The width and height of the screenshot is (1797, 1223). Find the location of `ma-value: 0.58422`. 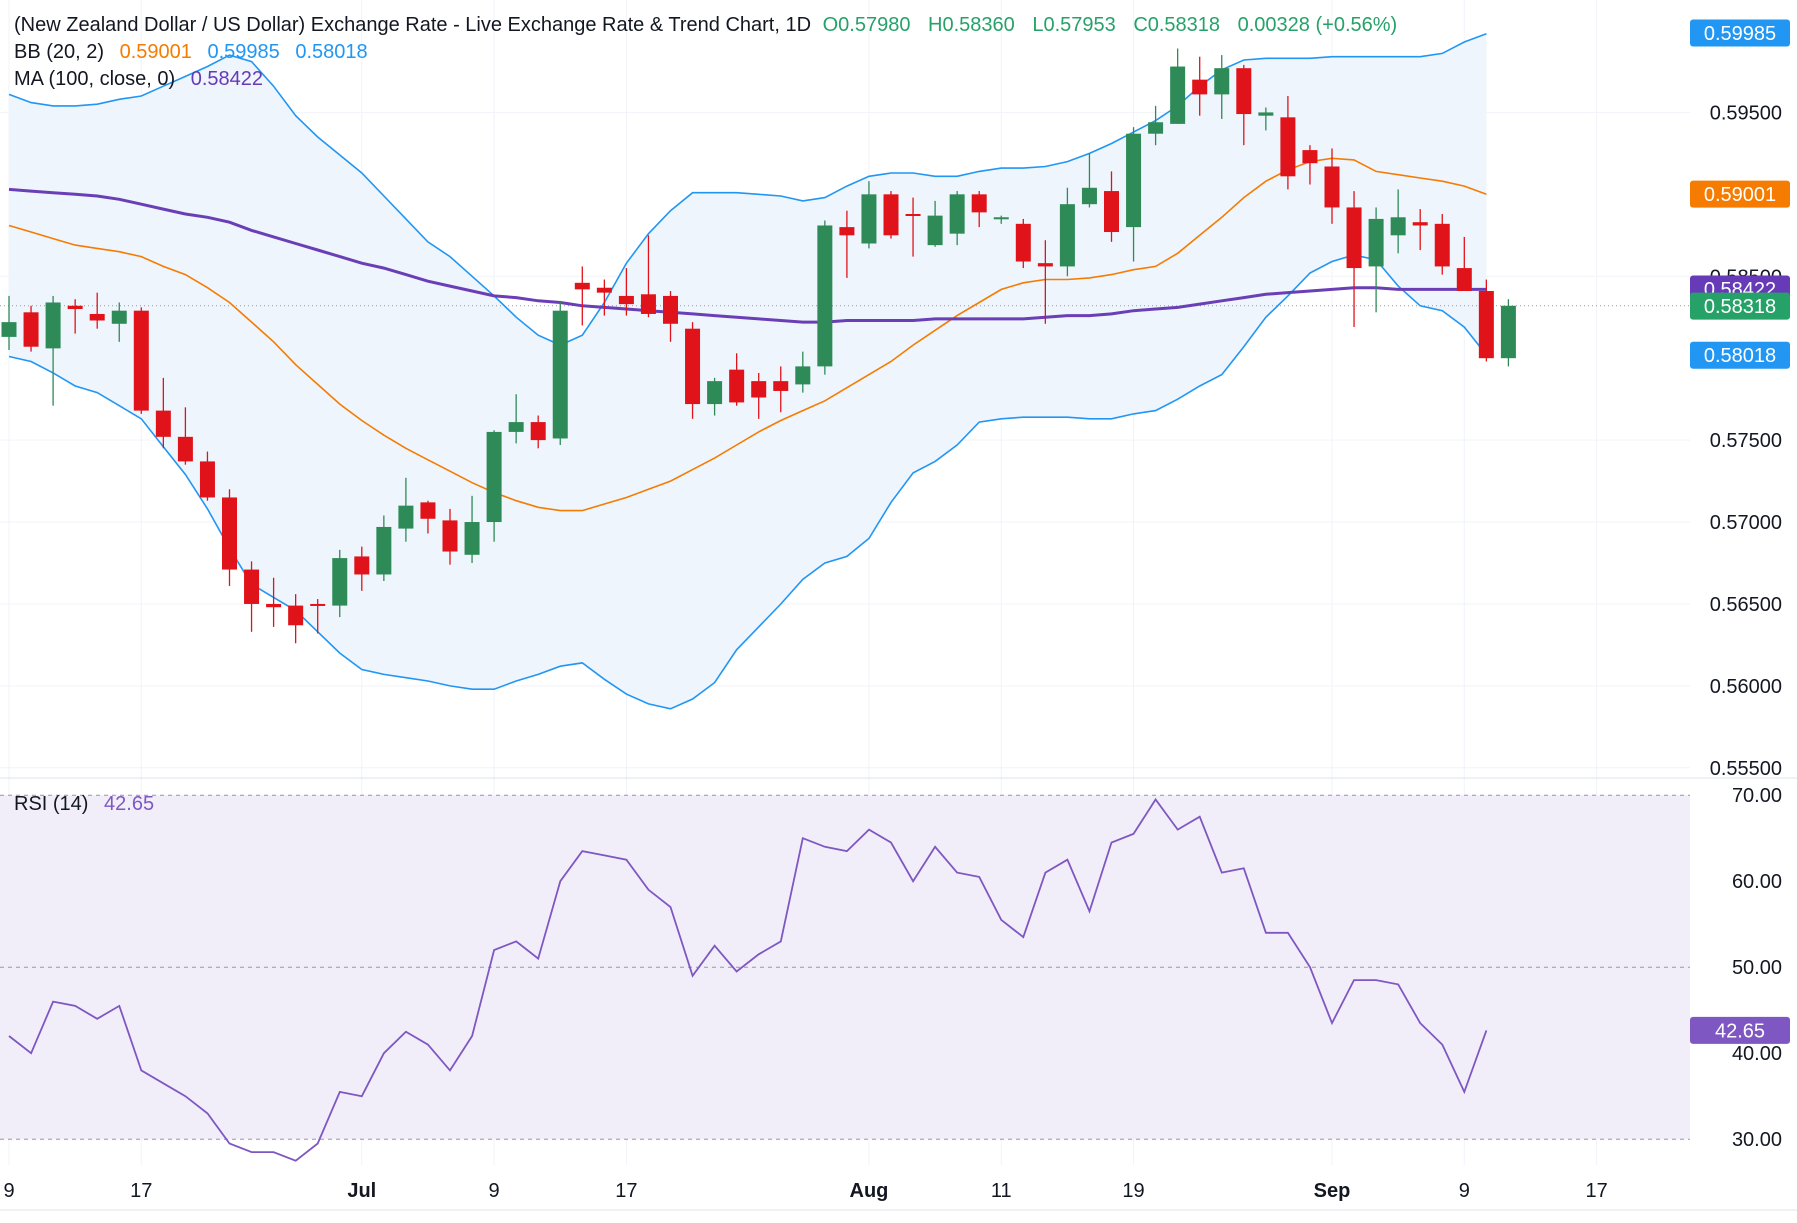

ma-value: 0.58422 is located at coordinates (227, 79).